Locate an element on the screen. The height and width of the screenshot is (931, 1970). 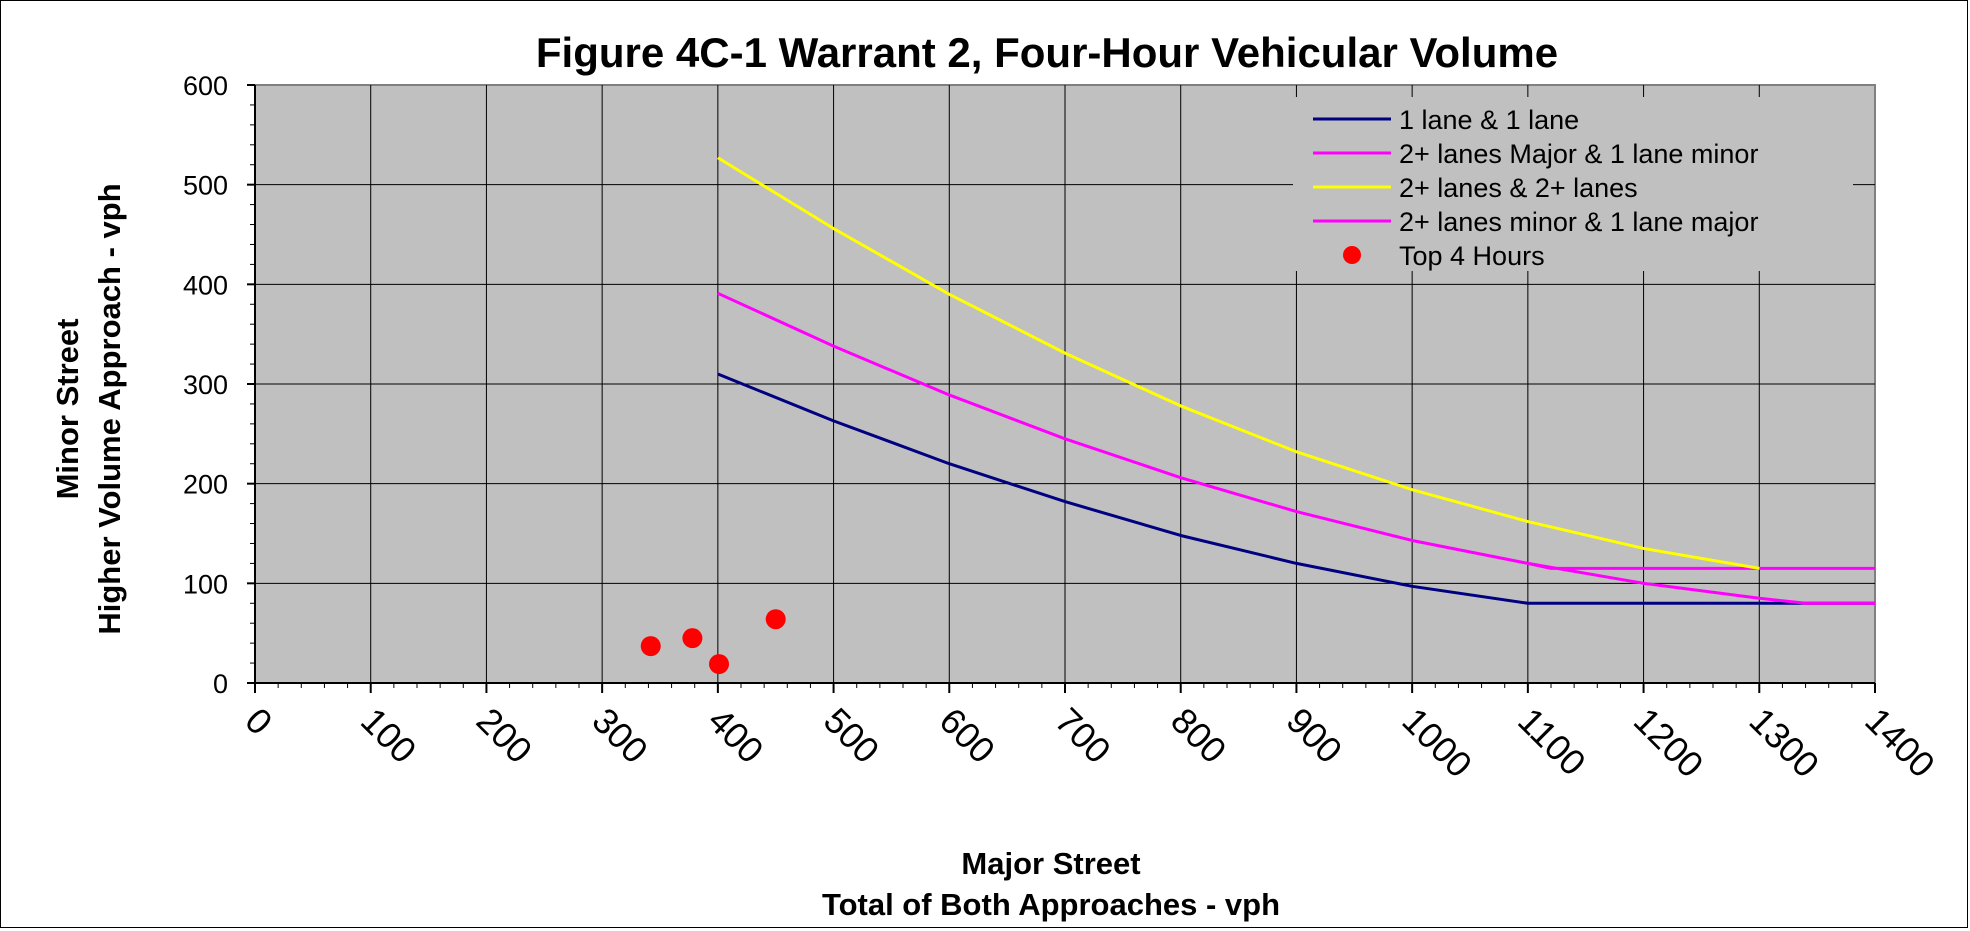
x-tick-label: 1100 is located at coordinates (1552, 742).